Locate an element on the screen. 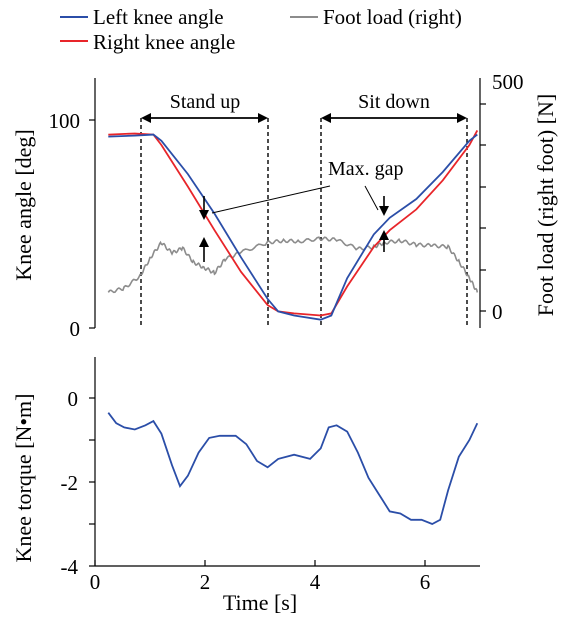 The image size is (565, 617). legend-label-foot-load: Foot load (right) is located at coordinates (392, 17).